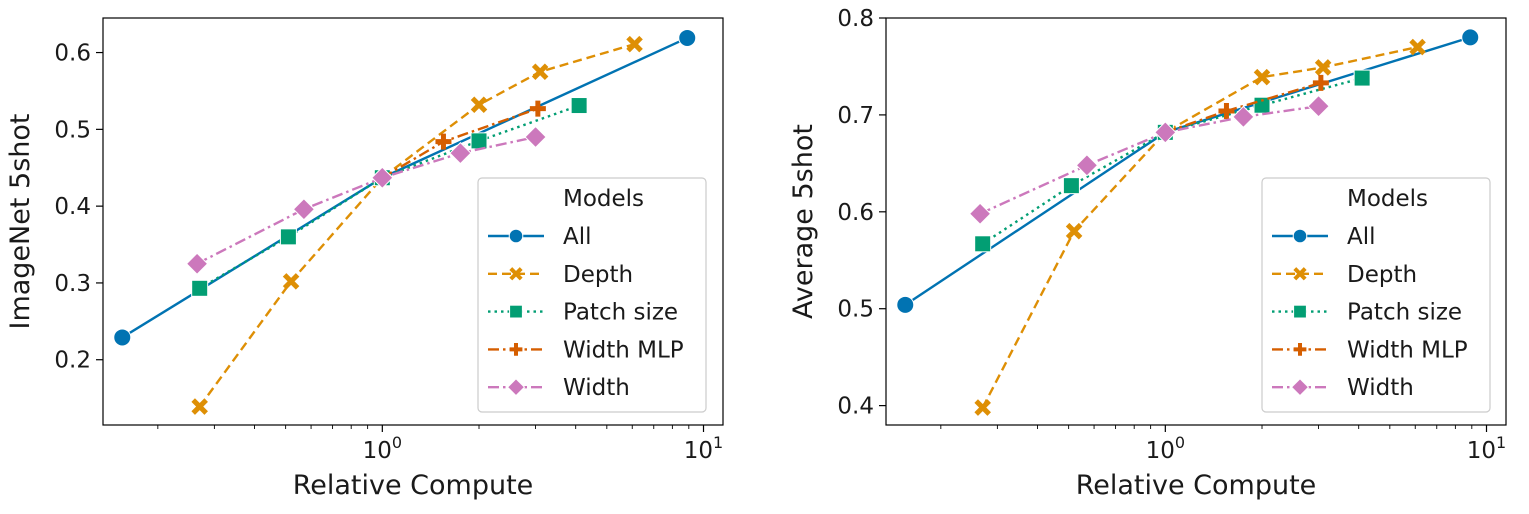 Image resolution: width=1529 pixels, height=514 pixels. I want to click on y-axis-label: Average 5shot, so click(803, 221).